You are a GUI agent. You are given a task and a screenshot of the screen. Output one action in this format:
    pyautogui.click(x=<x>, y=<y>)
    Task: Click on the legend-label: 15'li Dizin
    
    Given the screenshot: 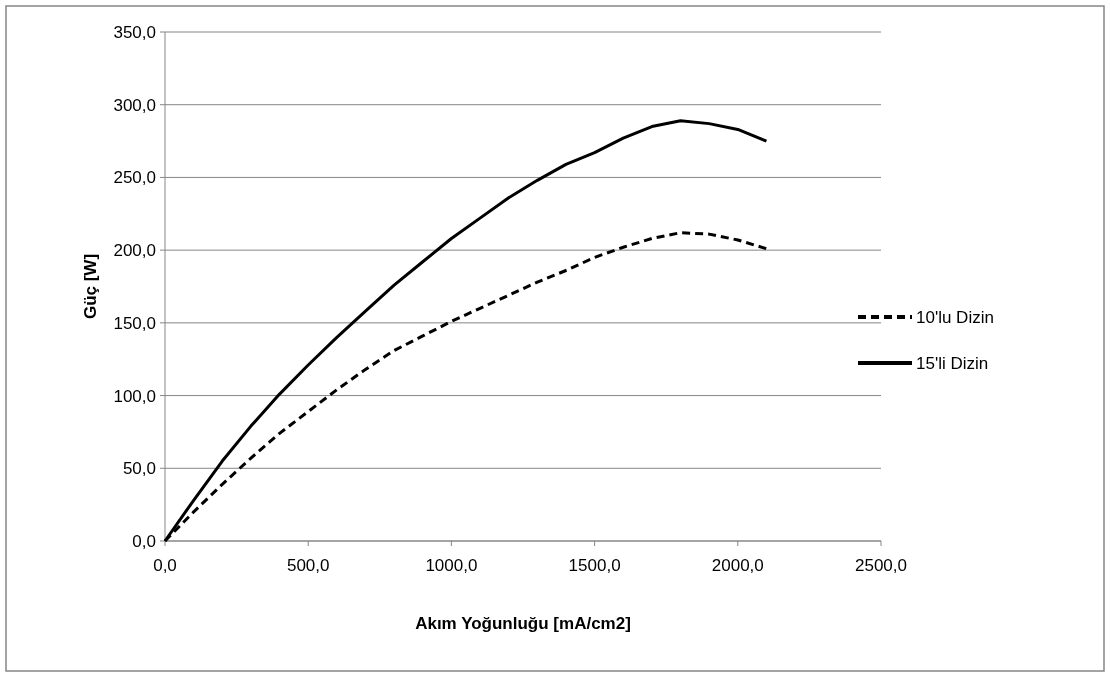 What is the action you would take?
    pyautogui.click(x=952, y=363)
    